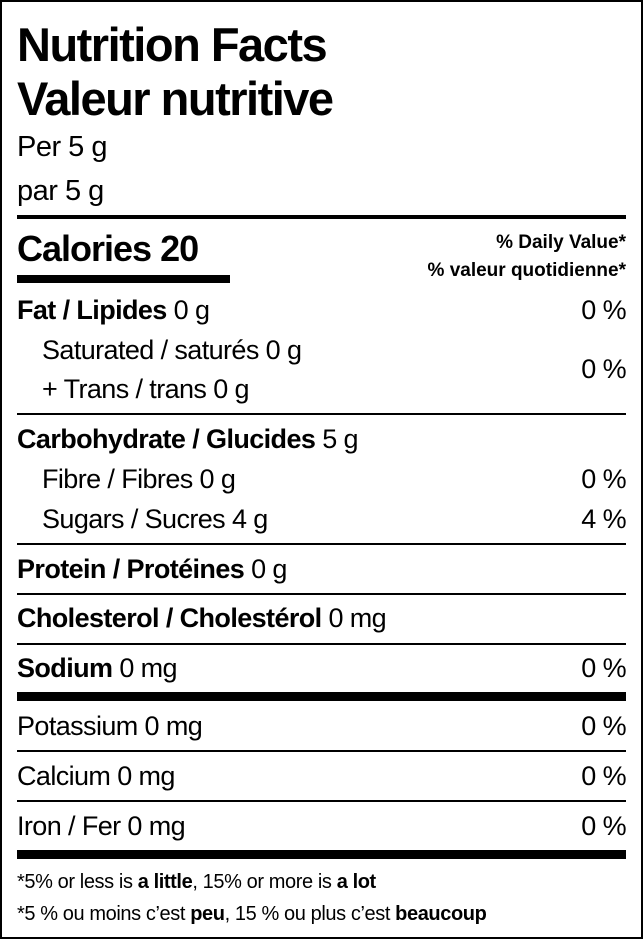 This screenshot has height=939, width=643. I want to click on row-protein: Protein / Protéines 0 g, so click(321, 569).